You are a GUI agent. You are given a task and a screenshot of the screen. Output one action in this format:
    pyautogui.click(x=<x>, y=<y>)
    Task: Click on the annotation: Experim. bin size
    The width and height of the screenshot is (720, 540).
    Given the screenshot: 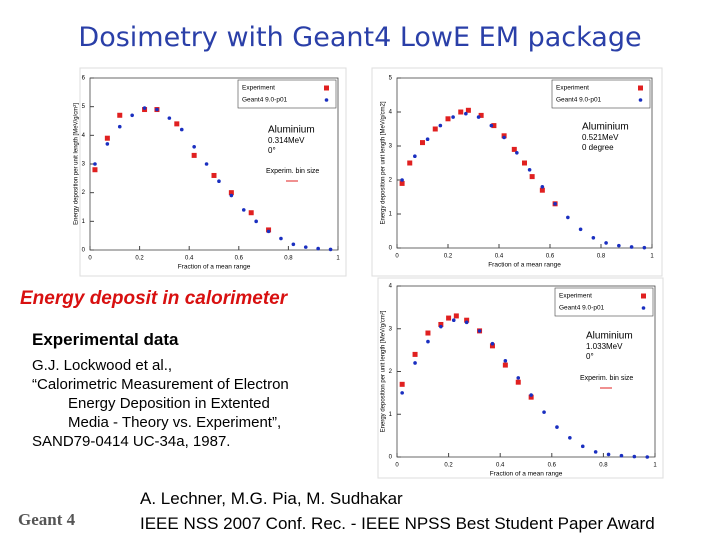 What is the action you would take?
    pyautogui.click(x=292, y=171)
    